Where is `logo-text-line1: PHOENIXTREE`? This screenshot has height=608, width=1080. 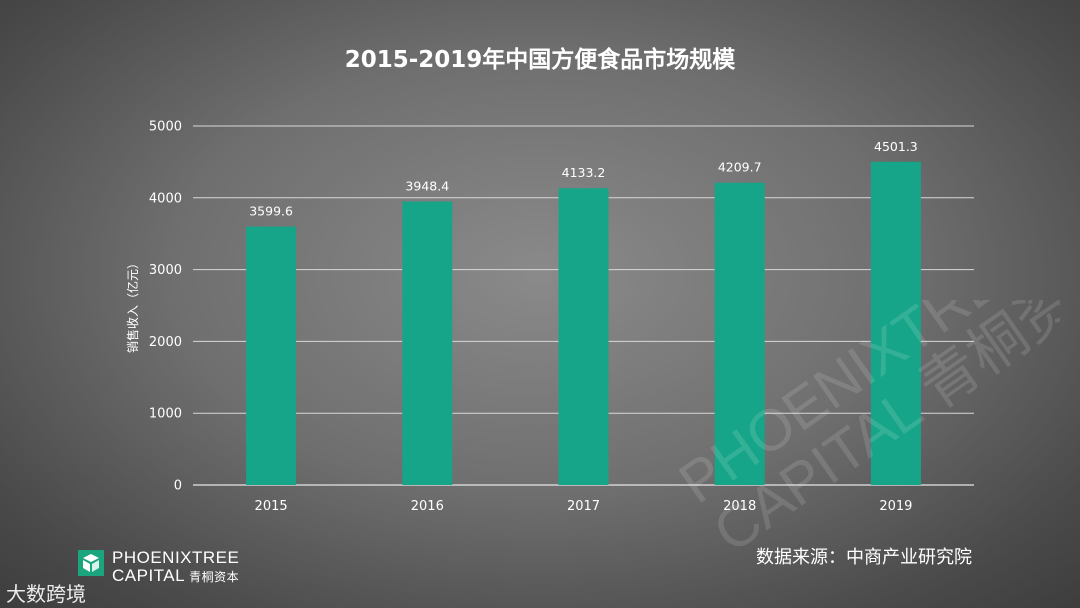 logo-text-line1: PHOENIXTREE is located at coordinates (176, 557).